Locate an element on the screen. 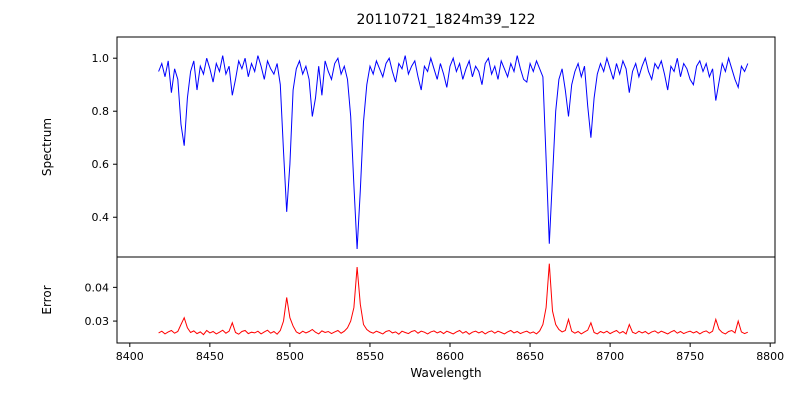 The height and width of the screenshot is (400, 800). x-tick-label: 8600 is located at coordinates (450, 356).